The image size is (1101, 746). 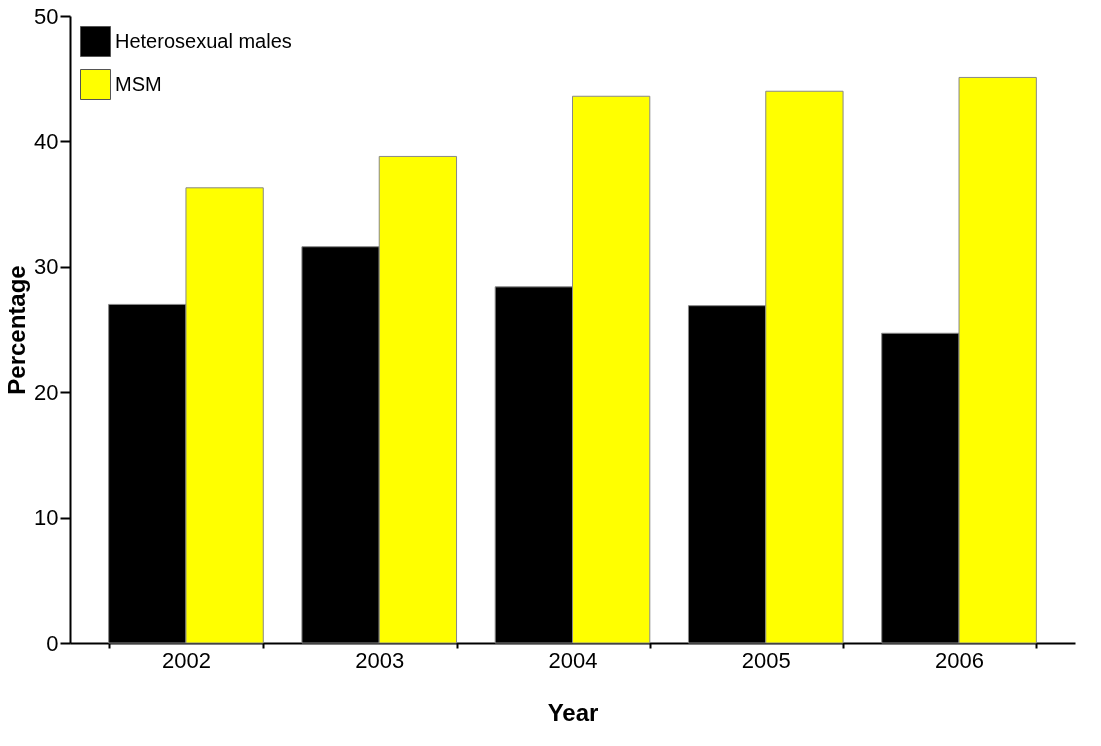 I want to click on y-tick-label: 10, so click(x=46, y=518).